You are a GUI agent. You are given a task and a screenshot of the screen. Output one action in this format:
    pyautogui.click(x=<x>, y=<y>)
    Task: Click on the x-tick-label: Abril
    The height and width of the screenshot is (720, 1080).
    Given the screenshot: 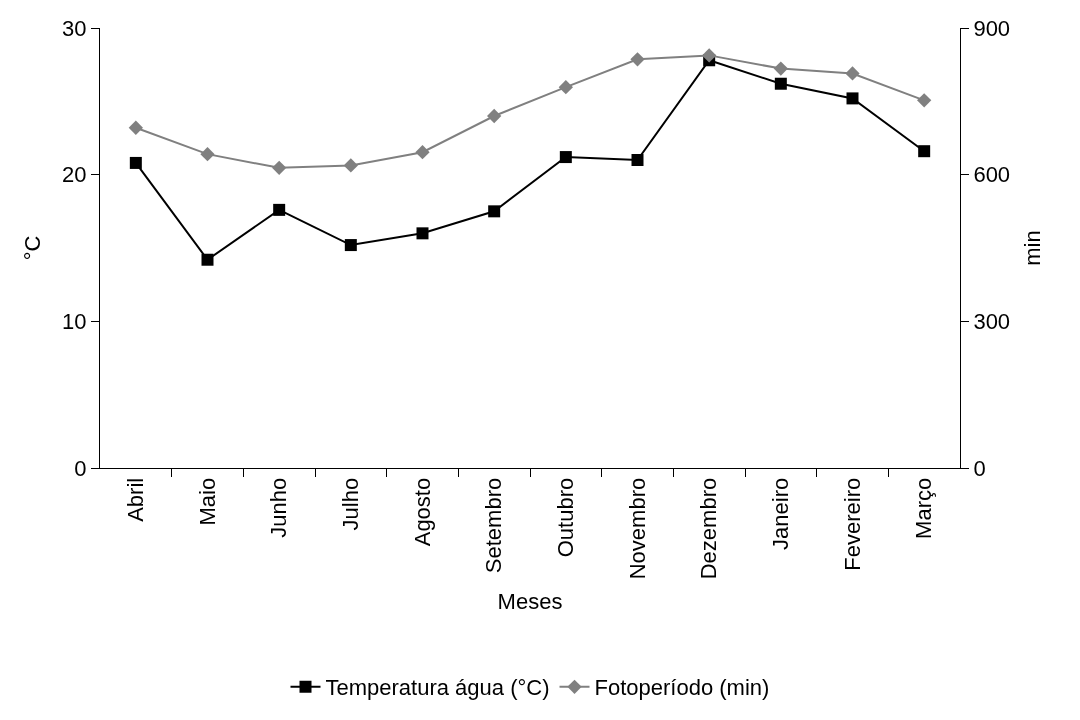 What is the action you would take?
    pyautogui.click(x=135, y=499)
    